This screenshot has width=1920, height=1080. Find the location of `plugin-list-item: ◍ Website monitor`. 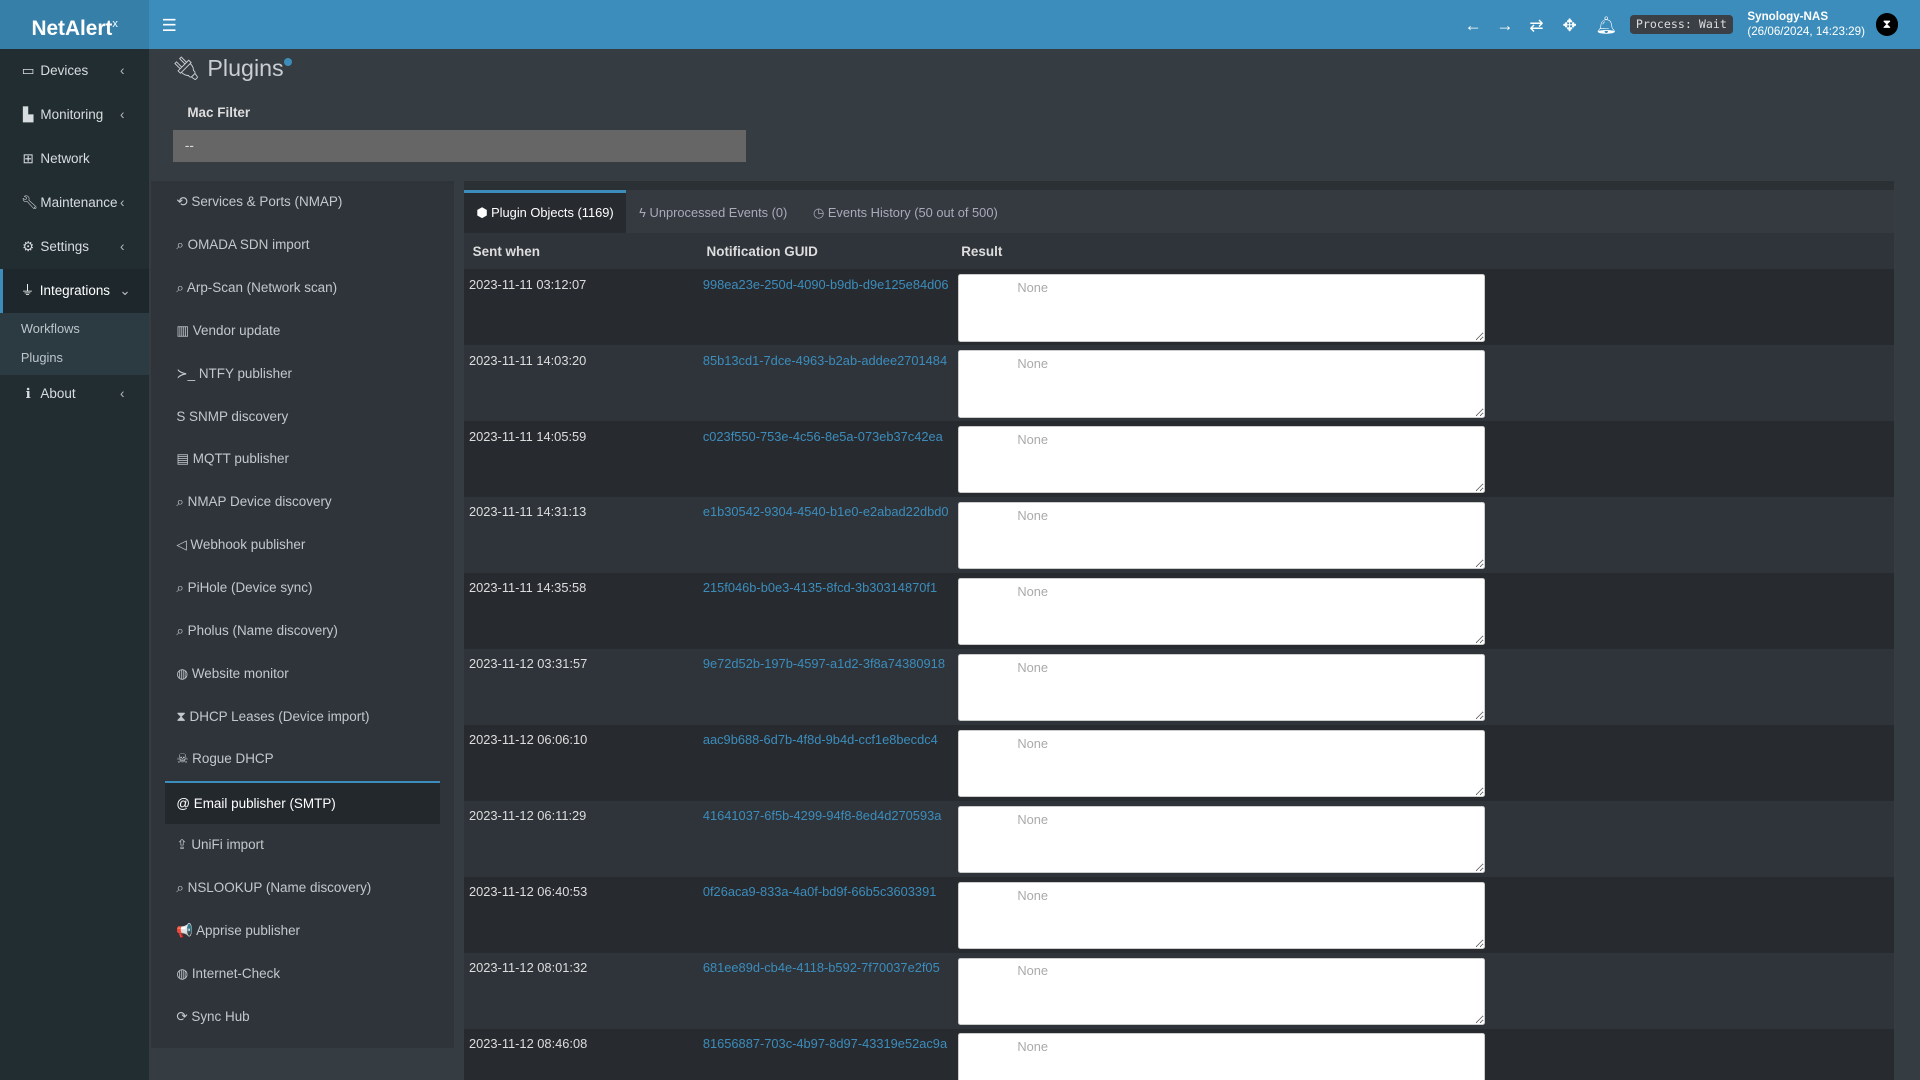

plugin-list-item: ◍ Website monitor is located at coordinates (302, 674).